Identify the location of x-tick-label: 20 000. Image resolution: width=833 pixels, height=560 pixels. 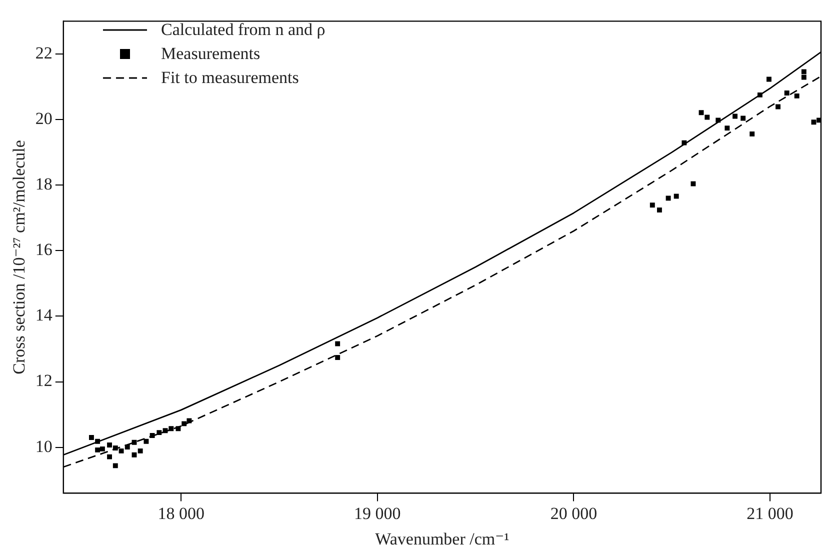
(574, 513).